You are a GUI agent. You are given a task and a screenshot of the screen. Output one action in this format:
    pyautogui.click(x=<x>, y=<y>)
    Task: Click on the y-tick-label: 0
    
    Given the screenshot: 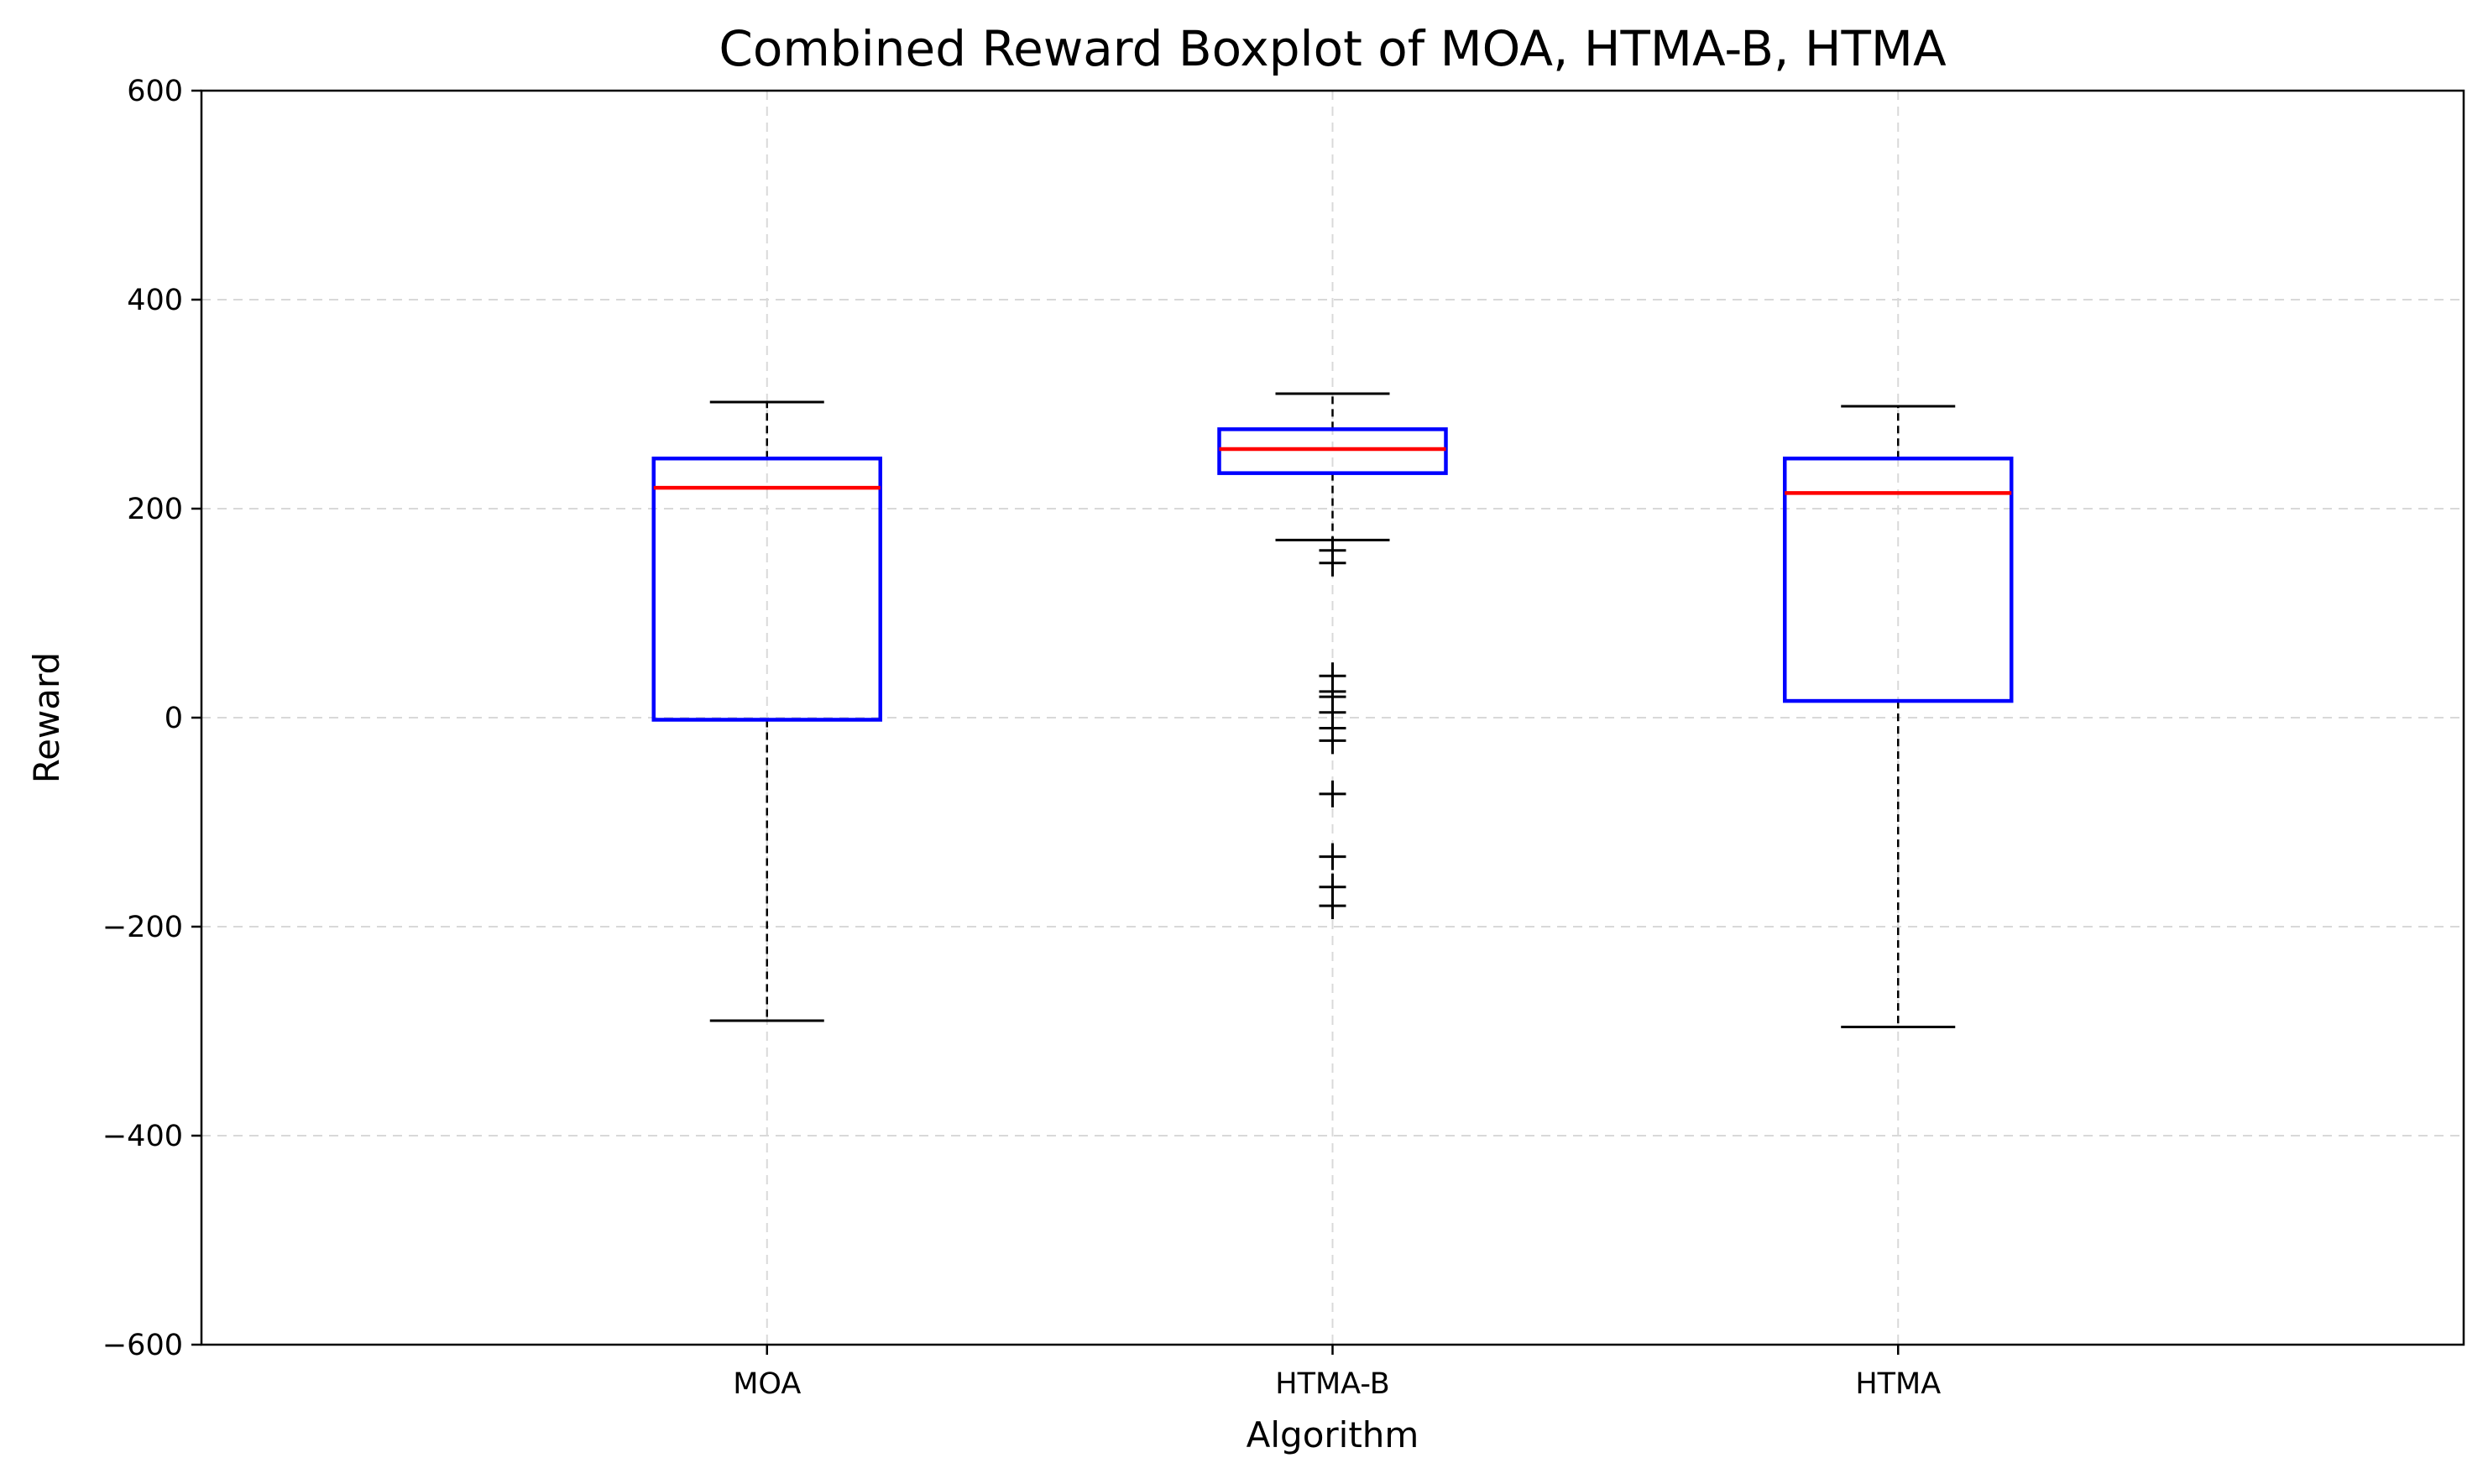 What is the action you would take?
    pyautogui.click(x=174, y=718)
    